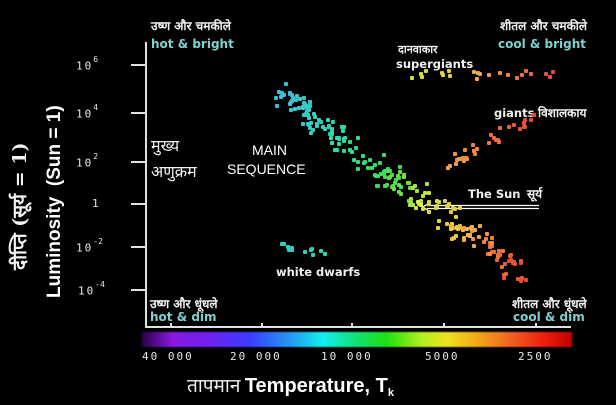  What do you see at coordinates (183, 317) in the screenshot?
I see `corner-bottom-left-english: hot & dim` at bounding box center [183, 317].